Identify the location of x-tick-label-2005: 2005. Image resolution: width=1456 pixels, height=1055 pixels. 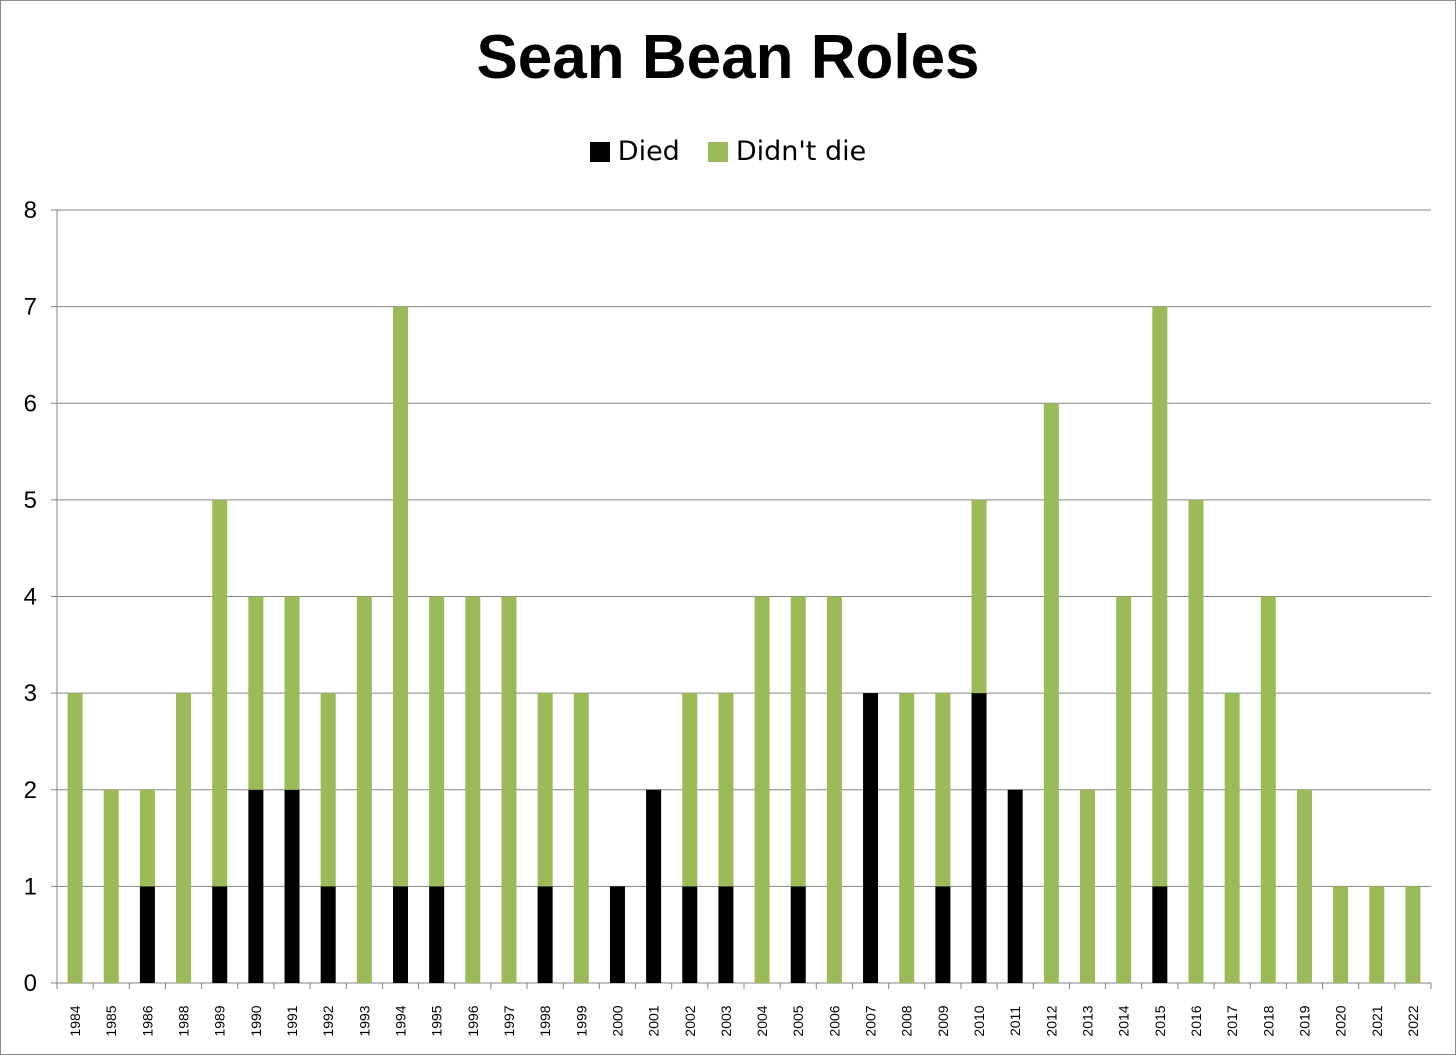
(798, 1020).